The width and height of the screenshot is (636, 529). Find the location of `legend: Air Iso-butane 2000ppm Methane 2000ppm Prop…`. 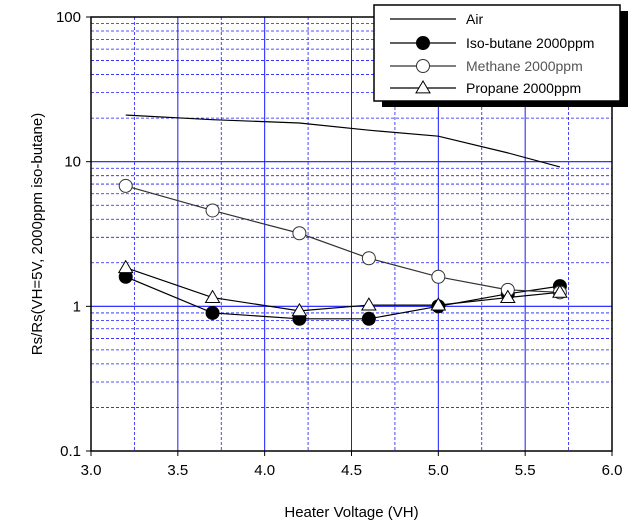

legend: Air Iso-butane 2000ppm Methane 2000ppm Prop… is located at coordinates (500, 55).